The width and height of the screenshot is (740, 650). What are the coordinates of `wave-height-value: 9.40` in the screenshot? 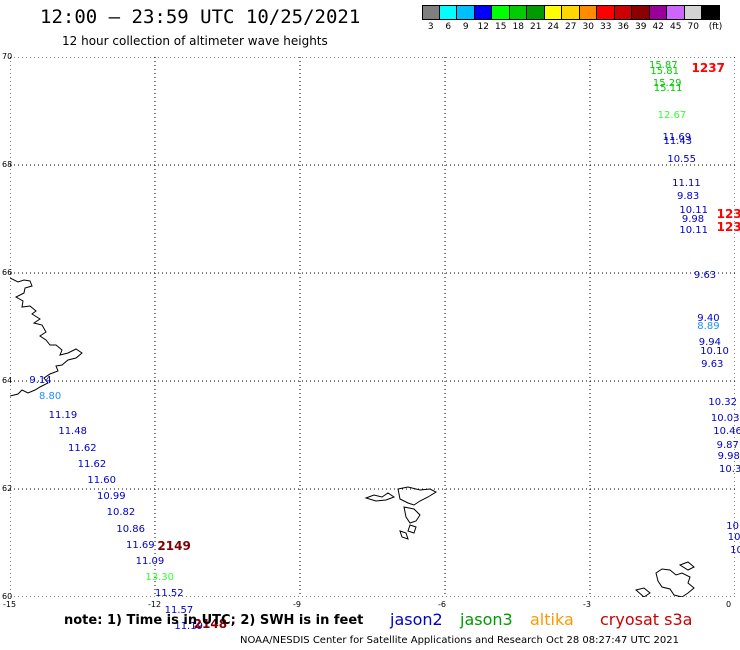 It's located at (708, 318).